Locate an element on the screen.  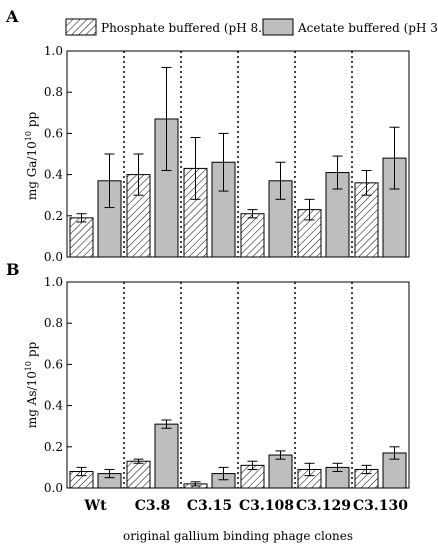
legend-label-acetate: Acetate buffered (pH 3.2) is located at coordinates (367, 28).